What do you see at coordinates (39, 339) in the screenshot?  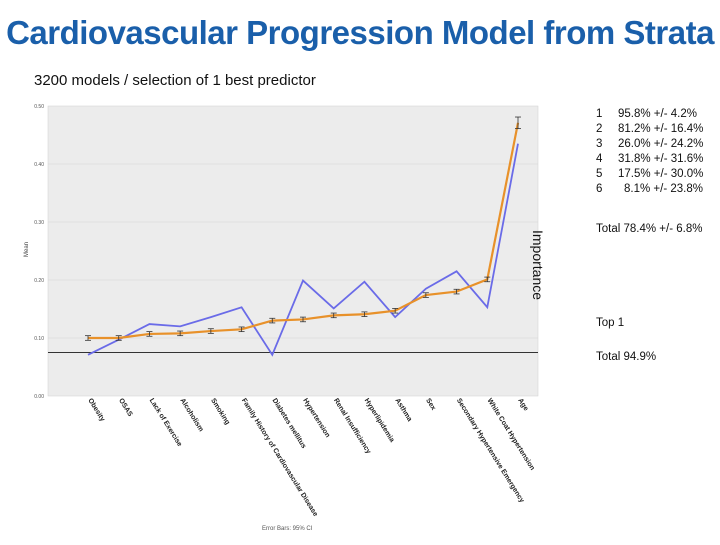 I see `y-tick-label: 0.10` at bounding box center [39, 339].